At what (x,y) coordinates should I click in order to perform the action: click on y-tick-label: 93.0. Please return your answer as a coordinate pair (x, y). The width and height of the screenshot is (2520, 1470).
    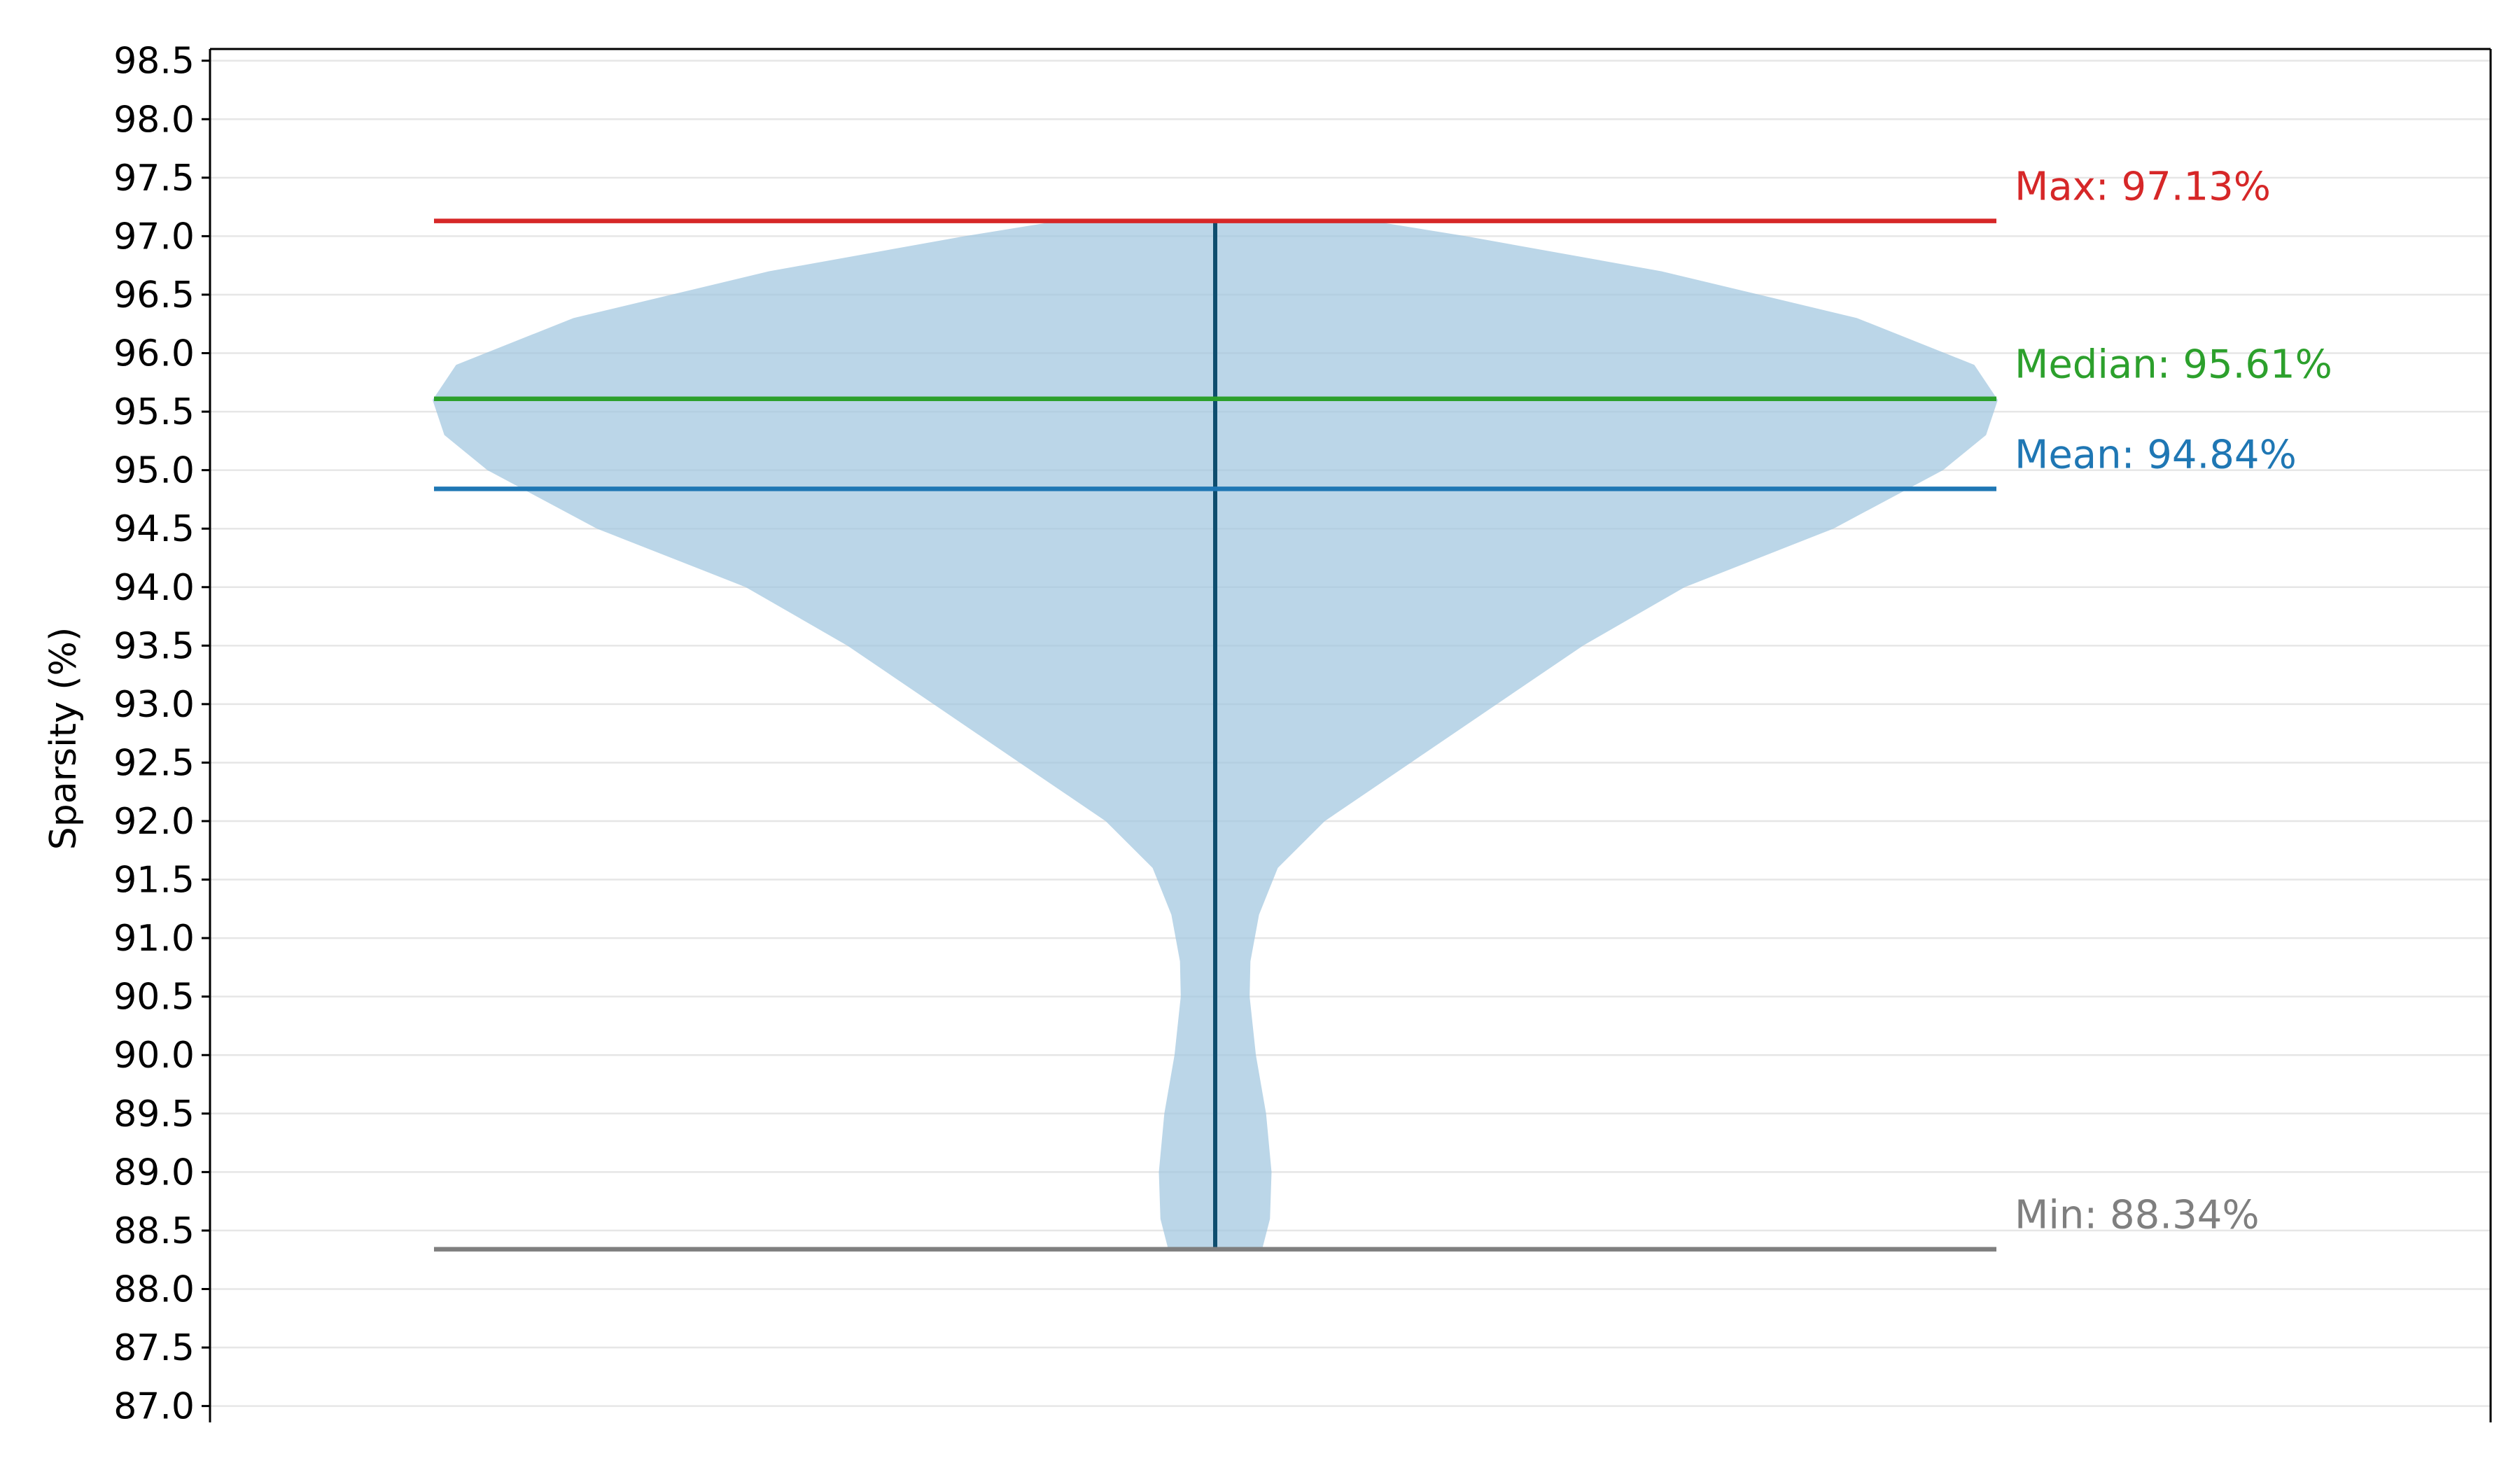
    Looking at the image, I should click on (154, 705).